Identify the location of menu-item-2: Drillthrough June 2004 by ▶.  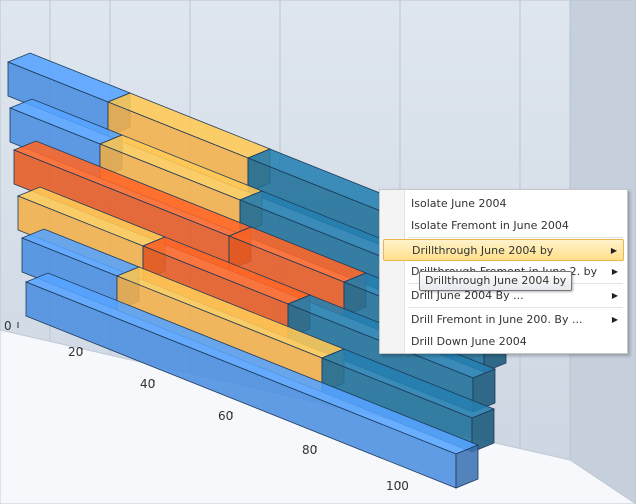
(503, 250).